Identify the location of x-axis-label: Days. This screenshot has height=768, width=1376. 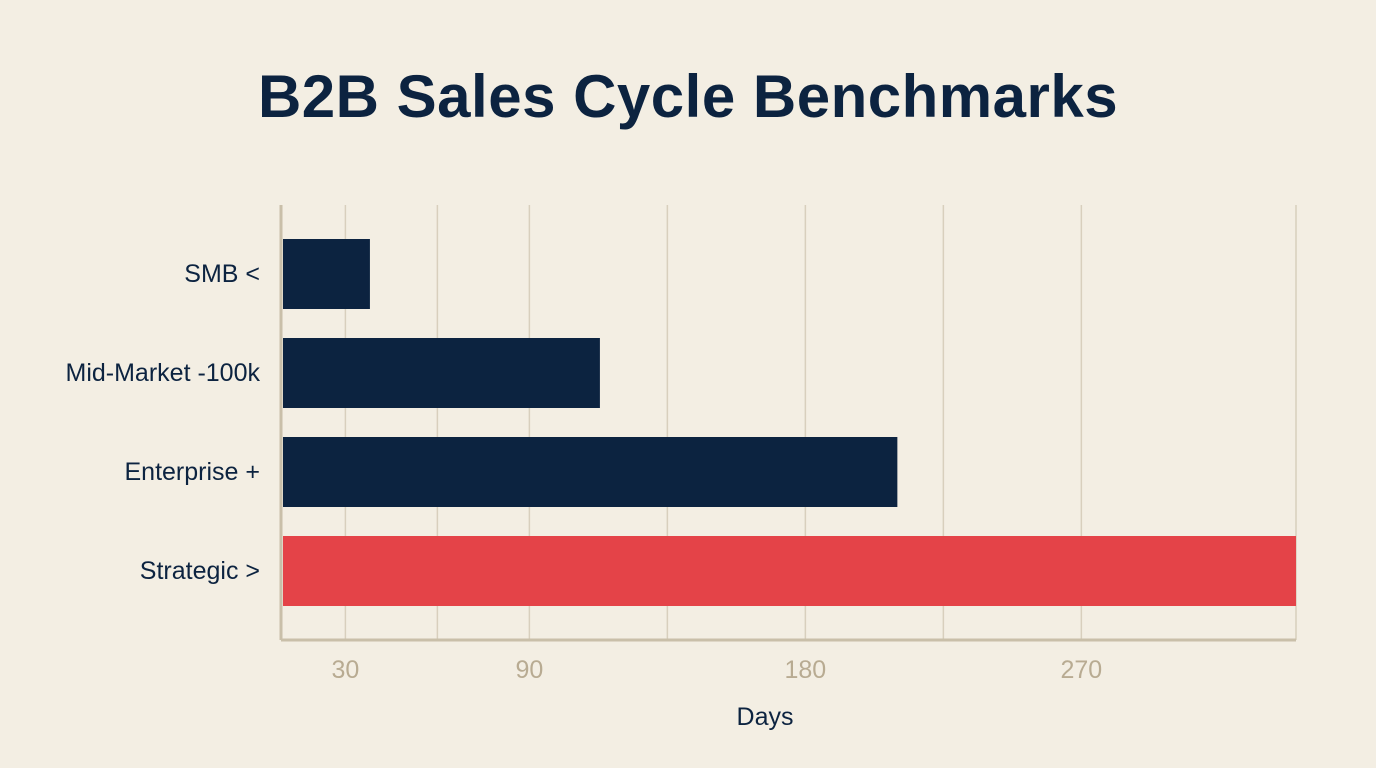
(765, 717).